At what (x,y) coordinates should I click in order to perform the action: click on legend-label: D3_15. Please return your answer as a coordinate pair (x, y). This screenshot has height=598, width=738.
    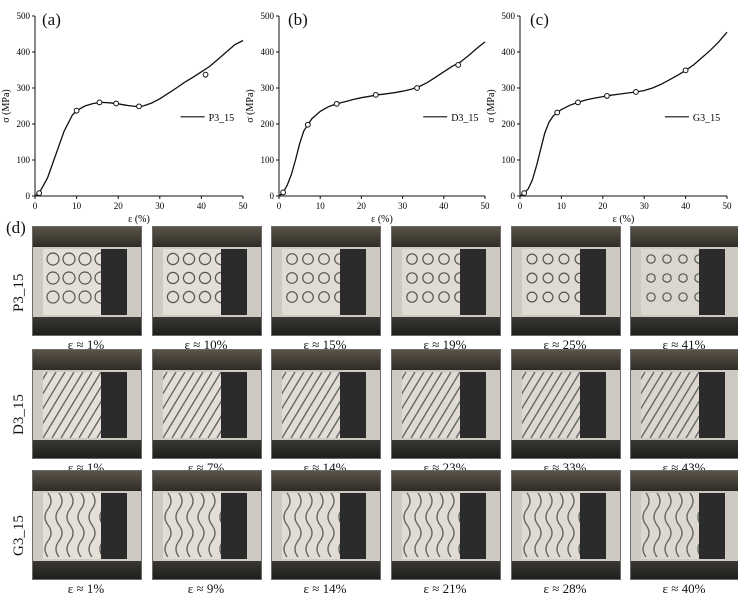
    Looking at the image, I should click on (464, 118).